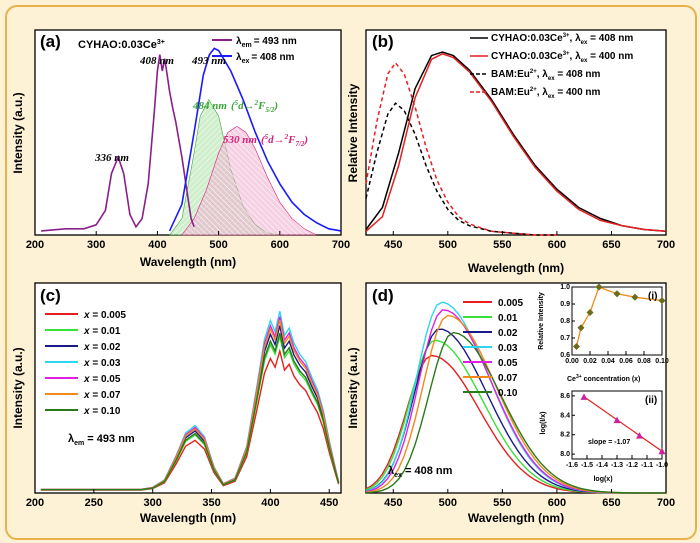  I want to click on panel-c-legend-label-7: x = 0.10, so click(102, 411).